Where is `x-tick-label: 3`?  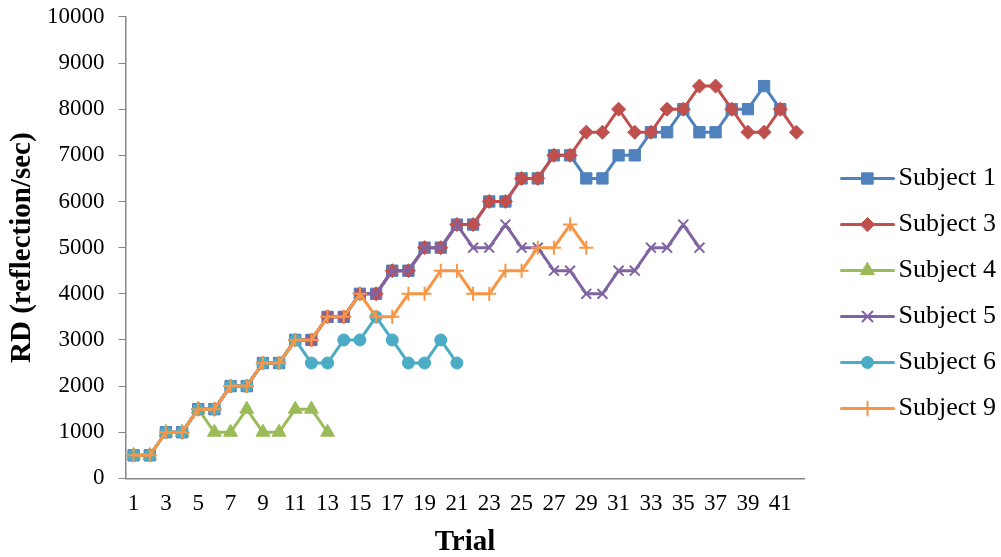 x-tick-label: 3 is located at coordinates (166, 503).